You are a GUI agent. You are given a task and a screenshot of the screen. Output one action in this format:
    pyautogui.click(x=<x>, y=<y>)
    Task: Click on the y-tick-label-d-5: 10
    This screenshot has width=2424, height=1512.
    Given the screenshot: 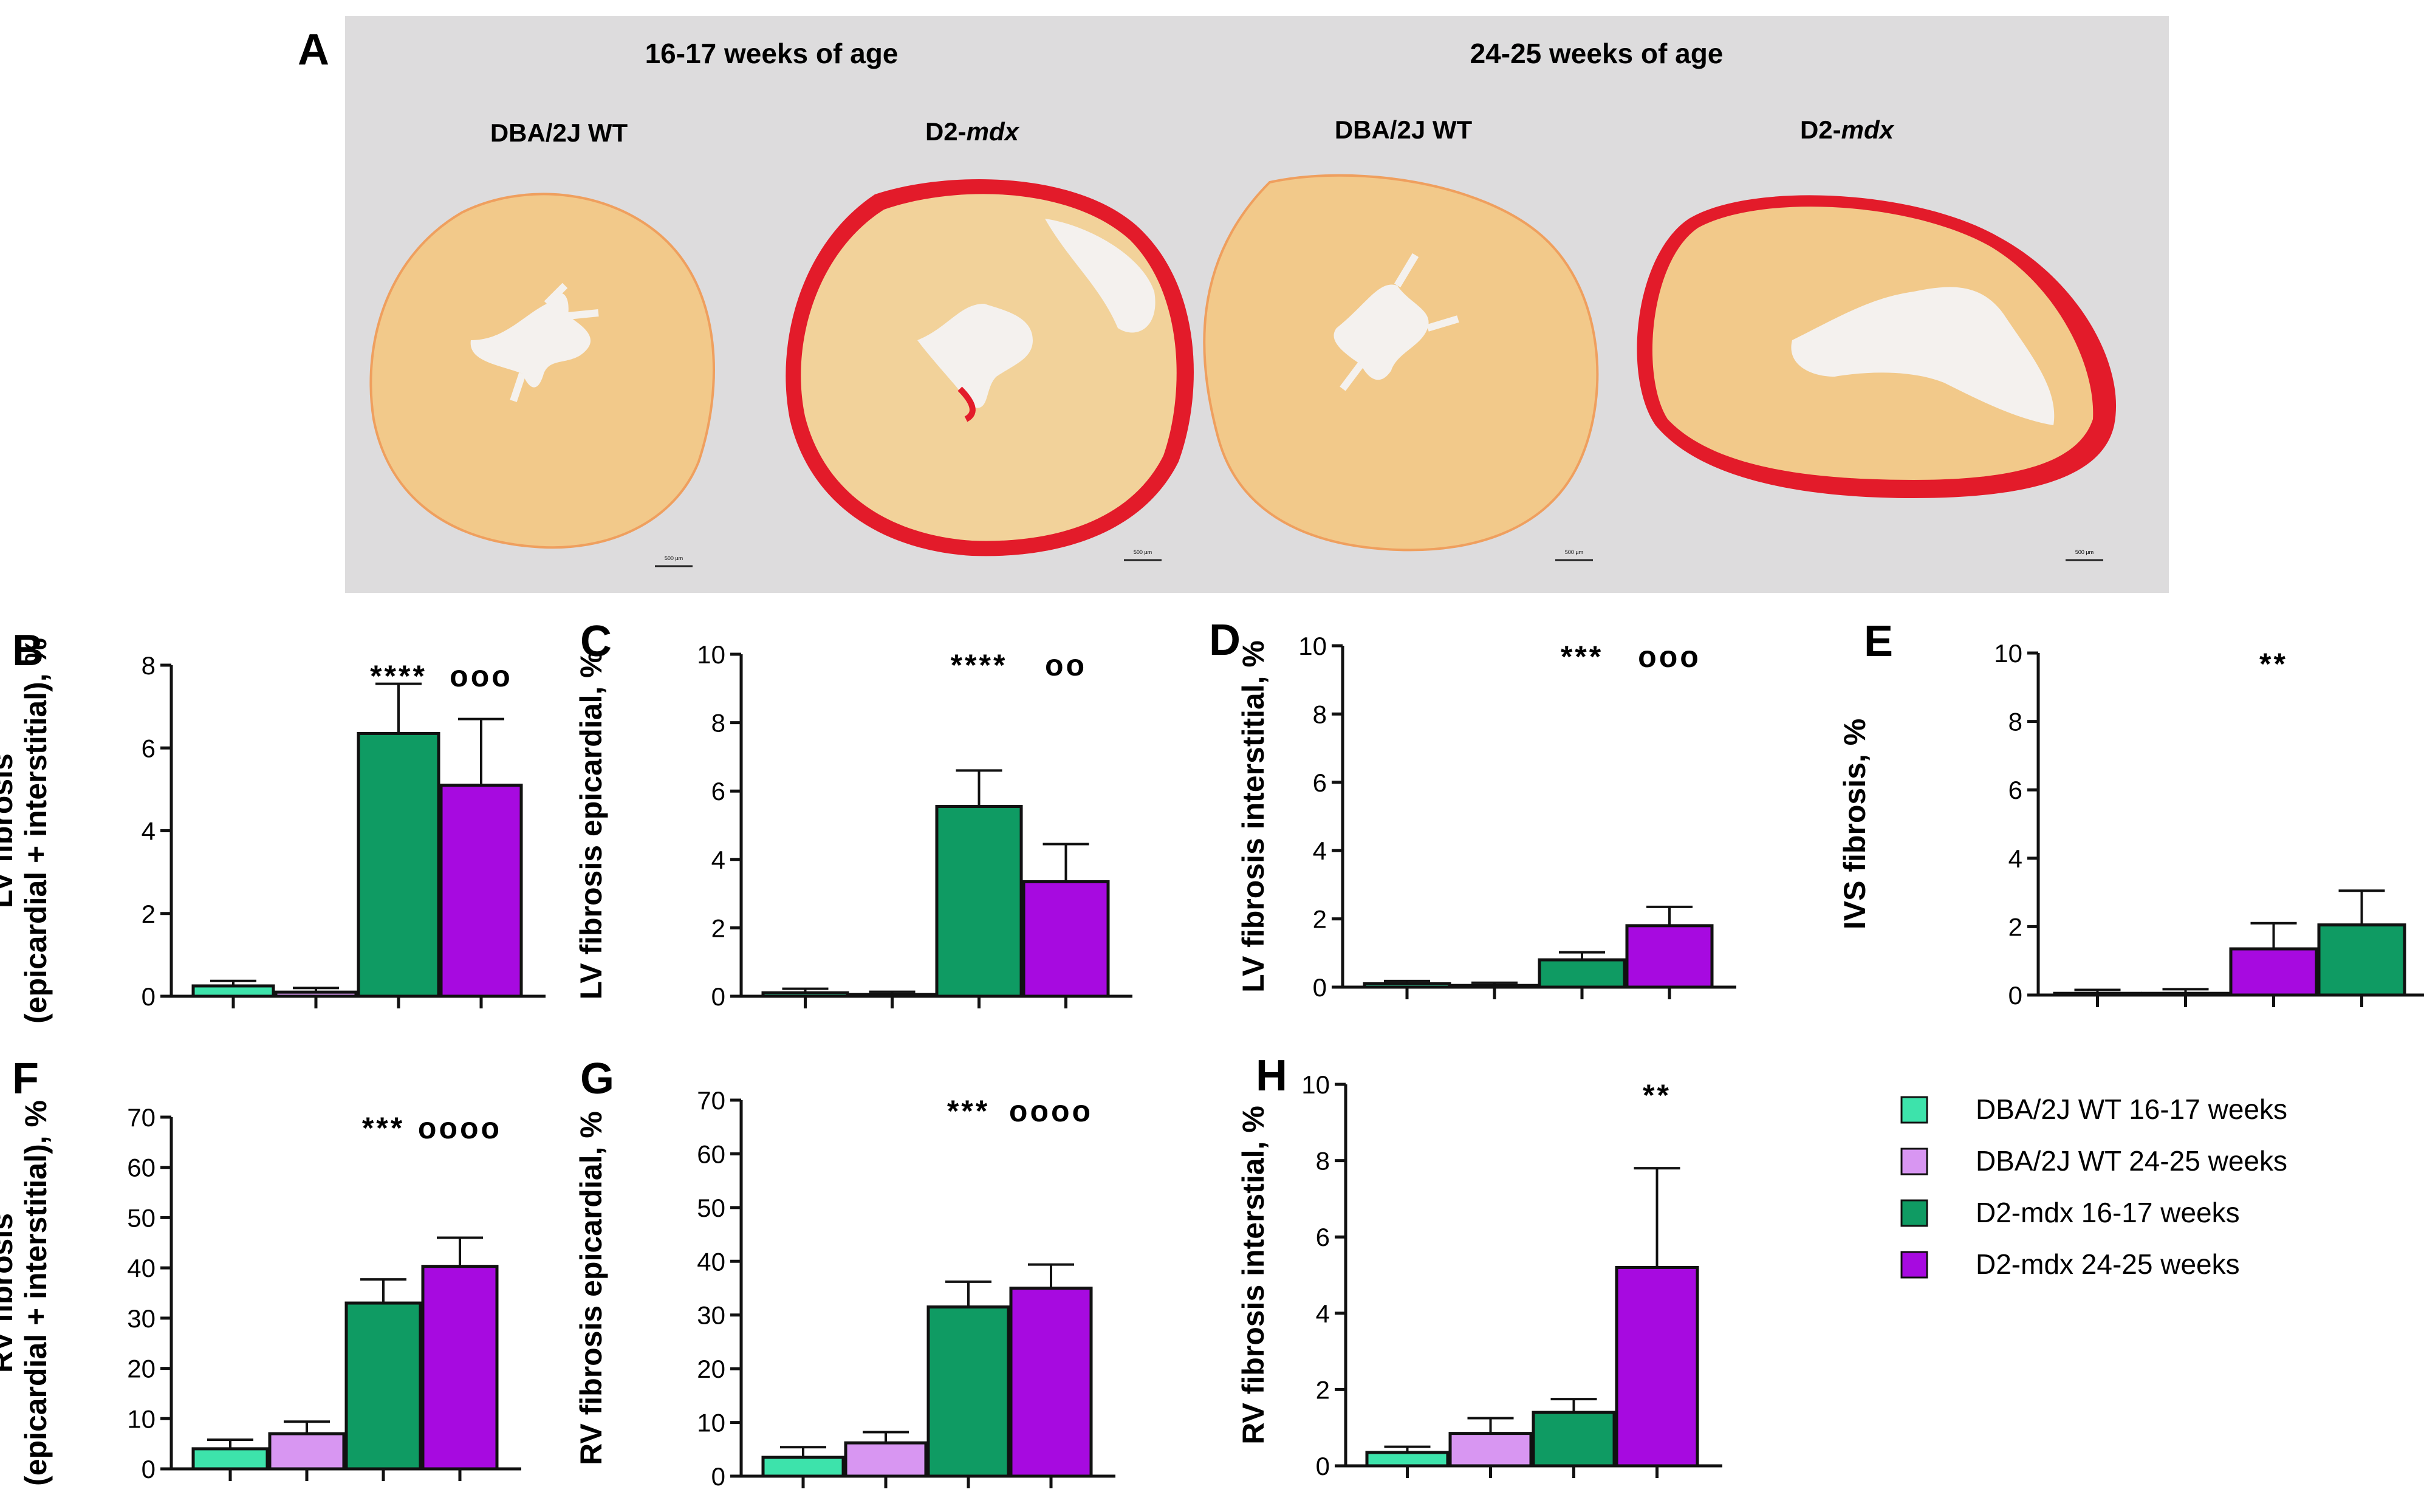 What is the action you would take?
    pyautogui.click(x=1312, y=646)
    